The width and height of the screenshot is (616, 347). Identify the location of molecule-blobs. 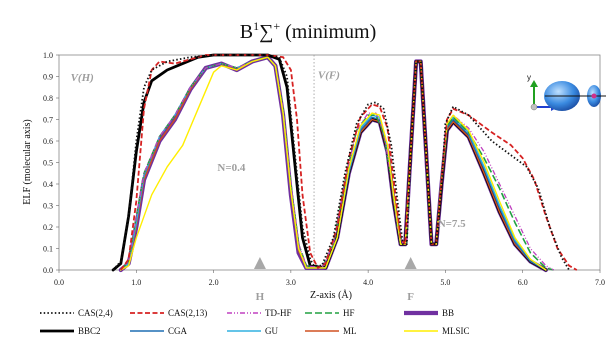
(575, 96).